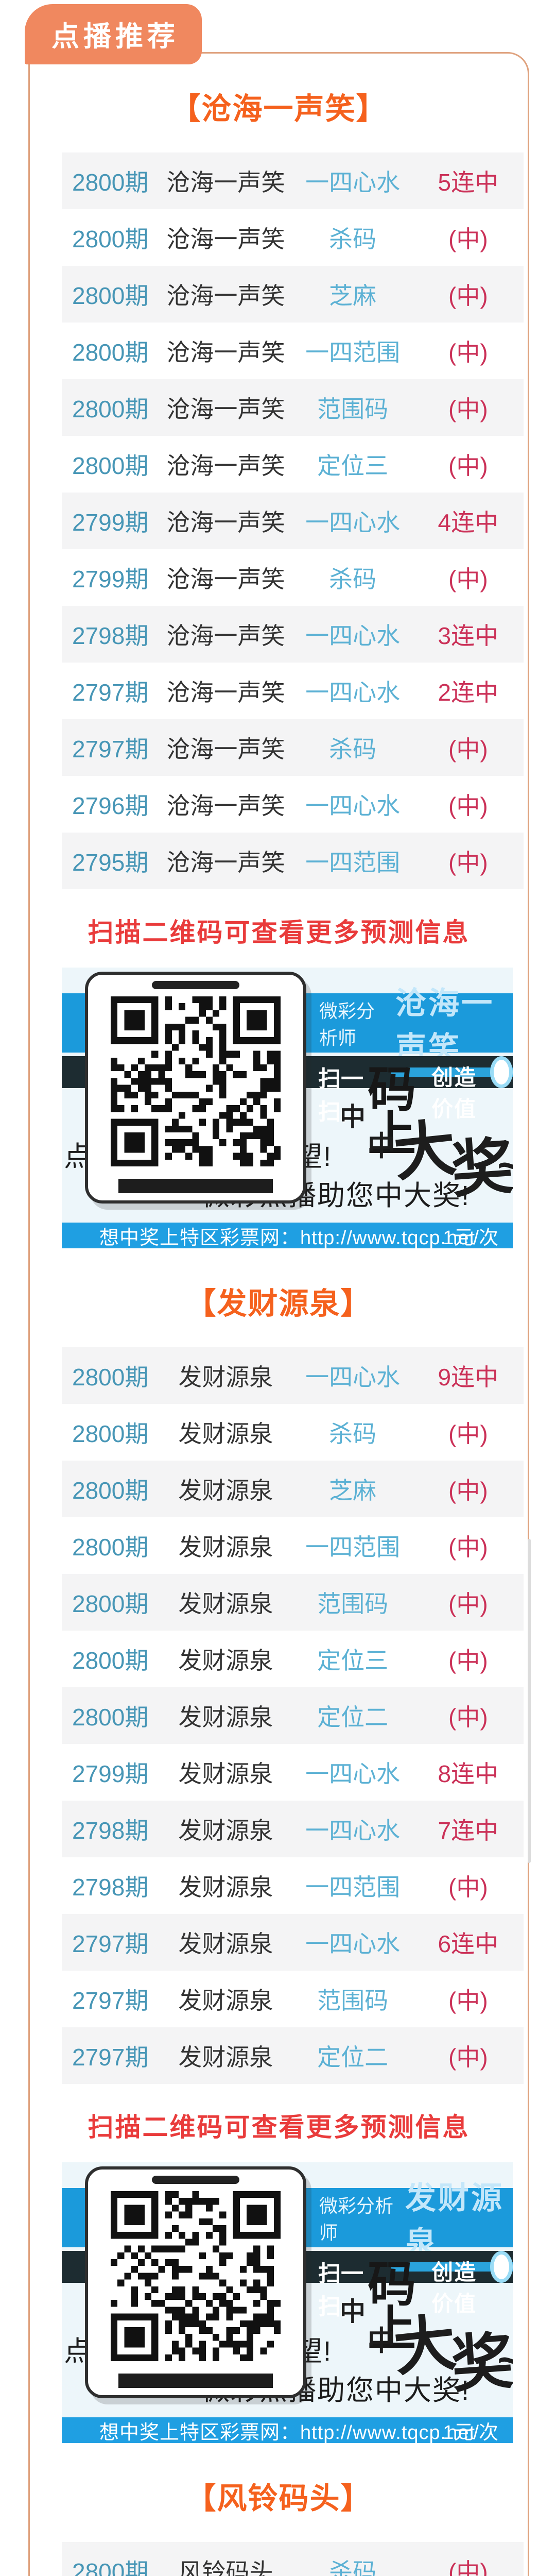 This screenshot has height=2576, width=556. What do you see at coordinates (293, 1716) in the screenshot?
I see `prediction-row: 2800期 发财源泉 定位二 (中)` at bounding box center [293, 1716].